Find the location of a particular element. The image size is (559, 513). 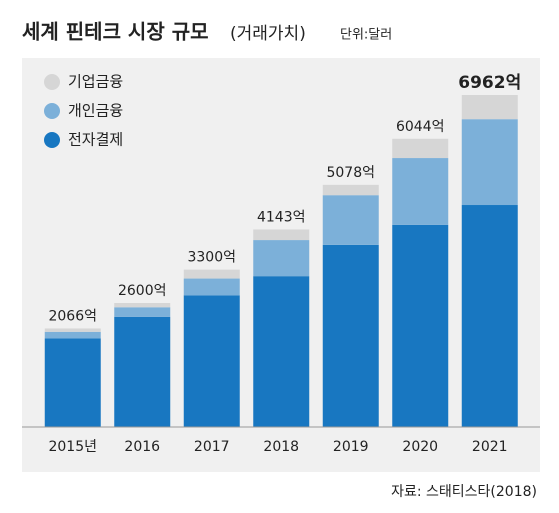

total-label: 6962억 is located at coordinates (489, 83).